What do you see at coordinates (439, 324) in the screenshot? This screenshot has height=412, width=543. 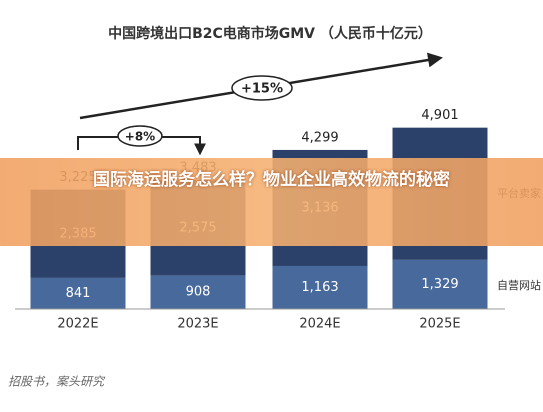 I see `x-tick-label: 2025E` at bounding box center [439, 324].